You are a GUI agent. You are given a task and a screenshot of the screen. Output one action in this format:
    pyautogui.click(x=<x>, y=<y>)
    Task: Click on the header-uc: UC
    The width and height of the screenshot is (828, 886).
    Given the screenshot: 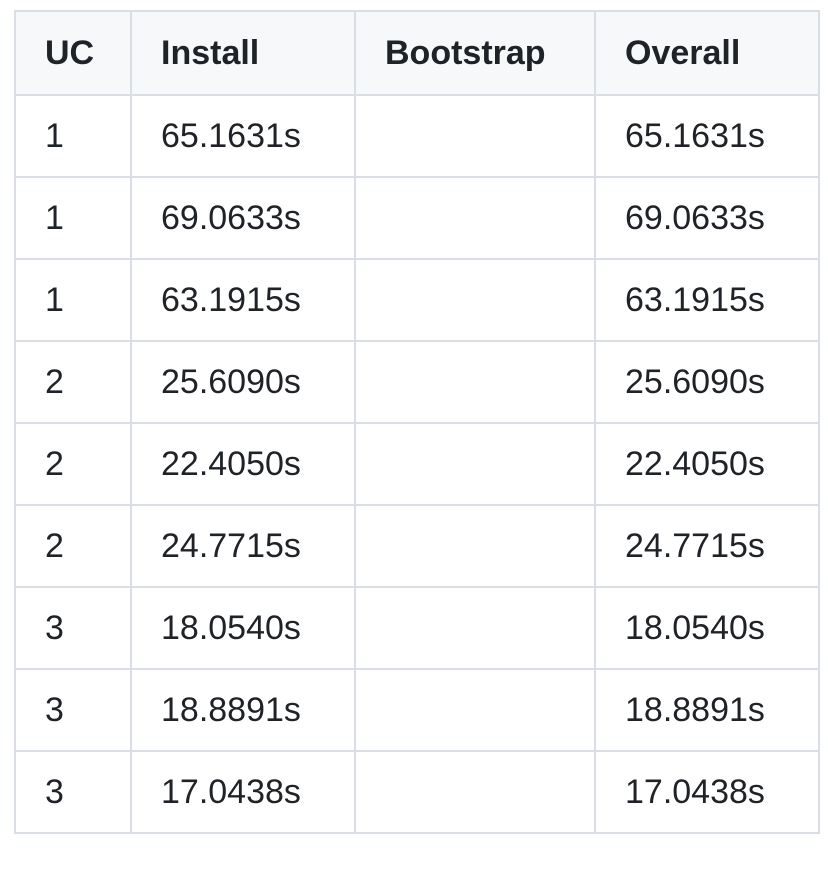 What is the action you would take?
    pyautogui.click(x=73, y=53)
    